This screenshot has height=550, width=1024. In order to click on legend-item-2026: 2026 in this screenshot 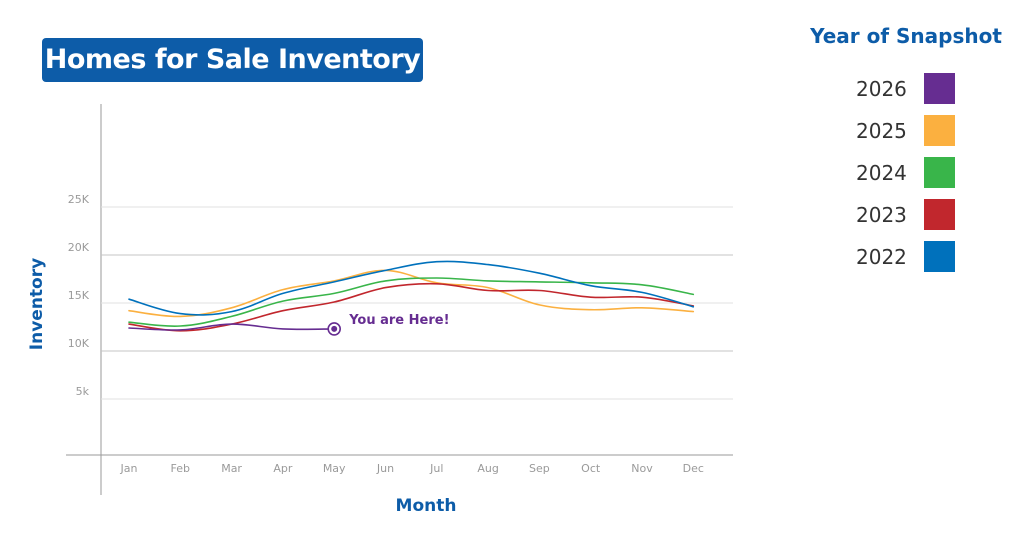, I will do `click(908, 89)`.